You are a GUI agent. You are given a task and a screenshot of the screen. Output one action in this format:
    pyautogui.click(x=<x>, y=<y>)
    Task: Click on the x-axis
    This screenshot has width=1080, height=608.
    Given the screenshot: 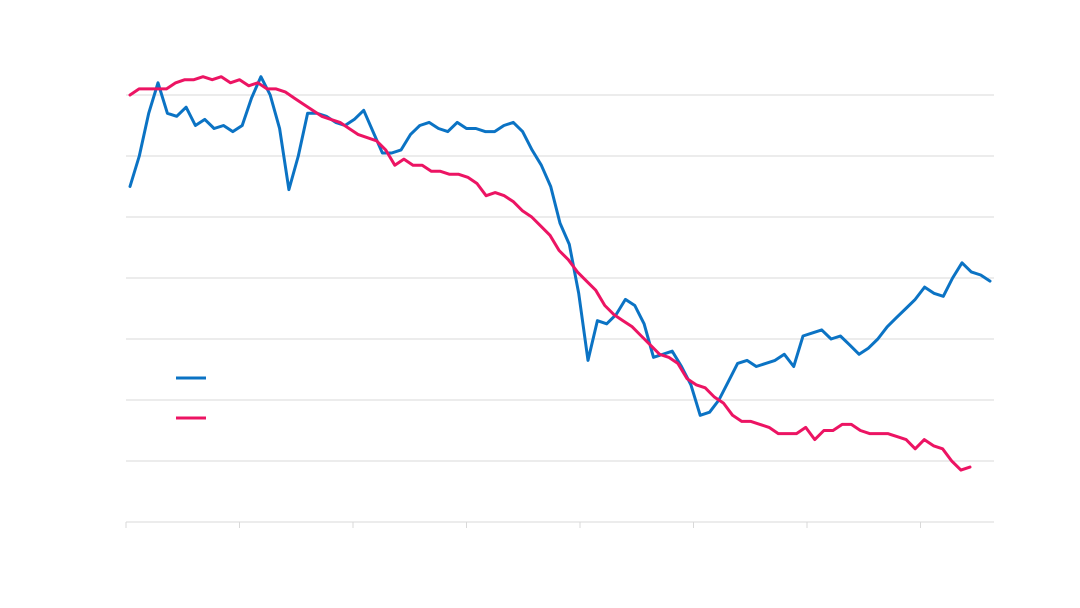 What is the action you would take?
    pyautogui.click(x=559, y=524)
    